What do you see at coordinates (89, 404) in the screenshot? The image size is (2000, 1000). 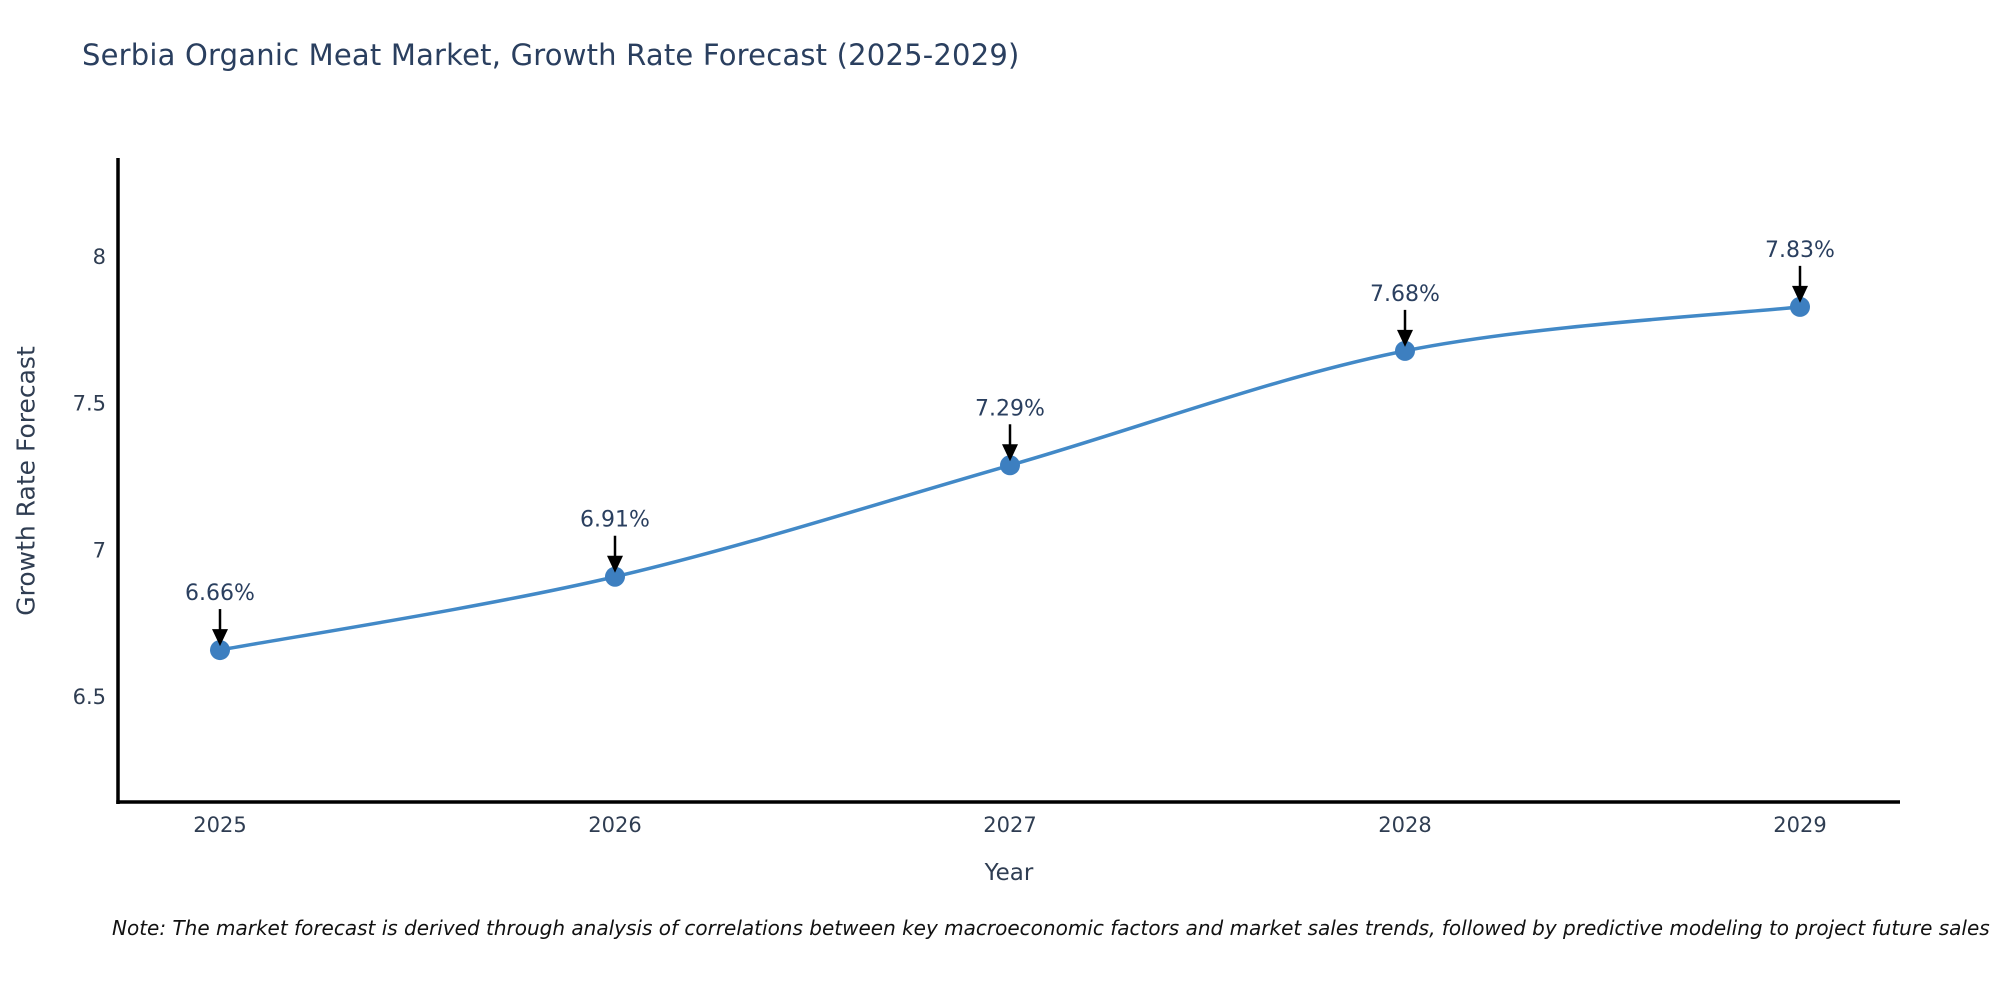 I see `y-tick-label: 7.5` at bounding box center [89, 404].